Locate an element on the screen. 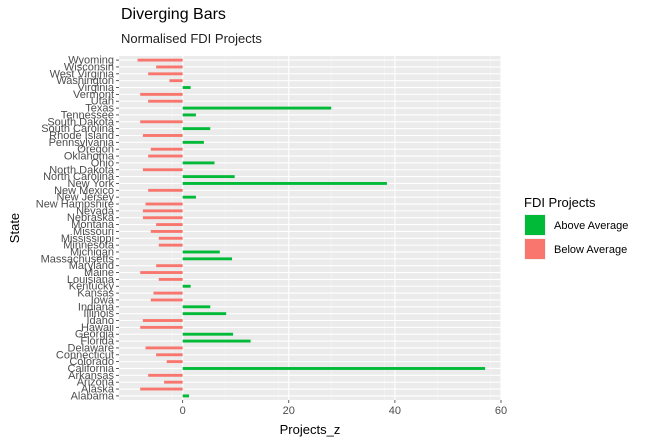  y-tick-label: Georgia is located at coordinates (95, 335).